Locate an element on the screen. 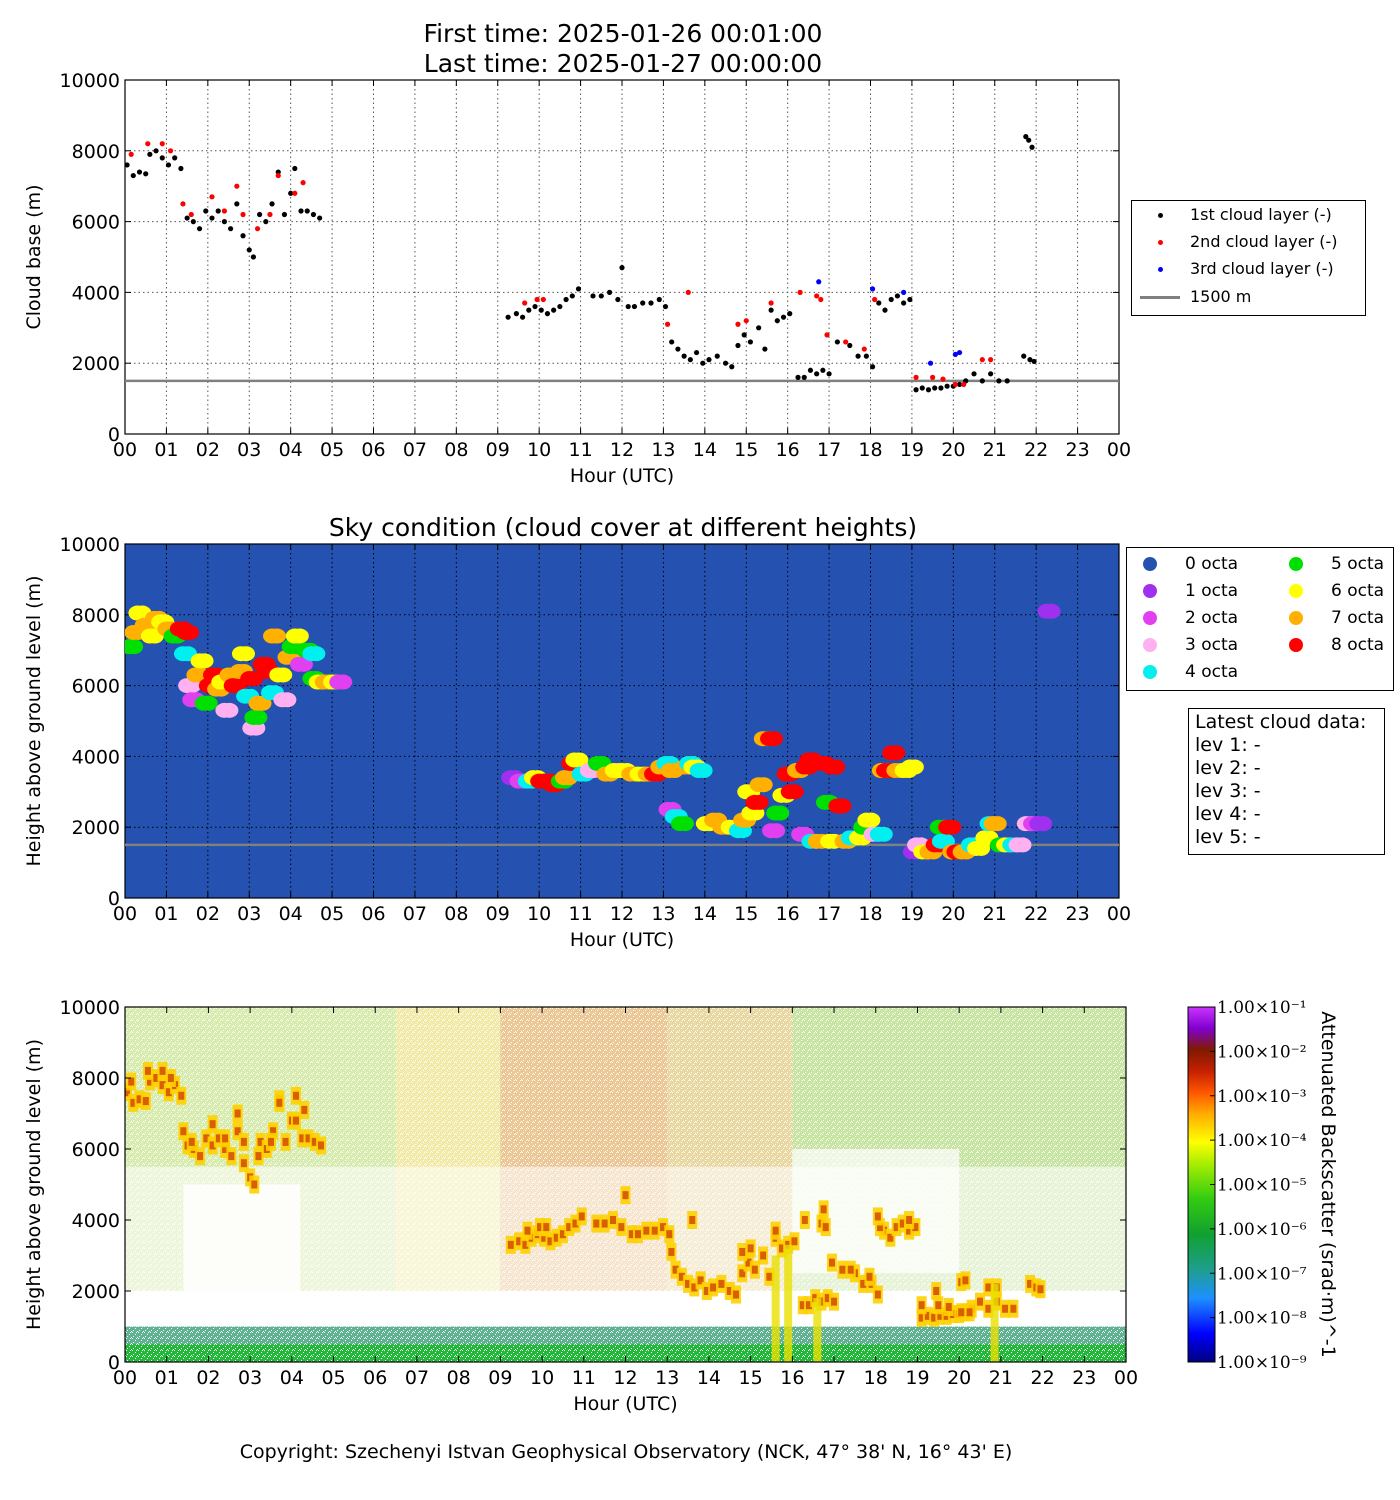 This screenshot has height=1500, width=1400. legend-marker-reference-line is located at coordinates (1160, 297).